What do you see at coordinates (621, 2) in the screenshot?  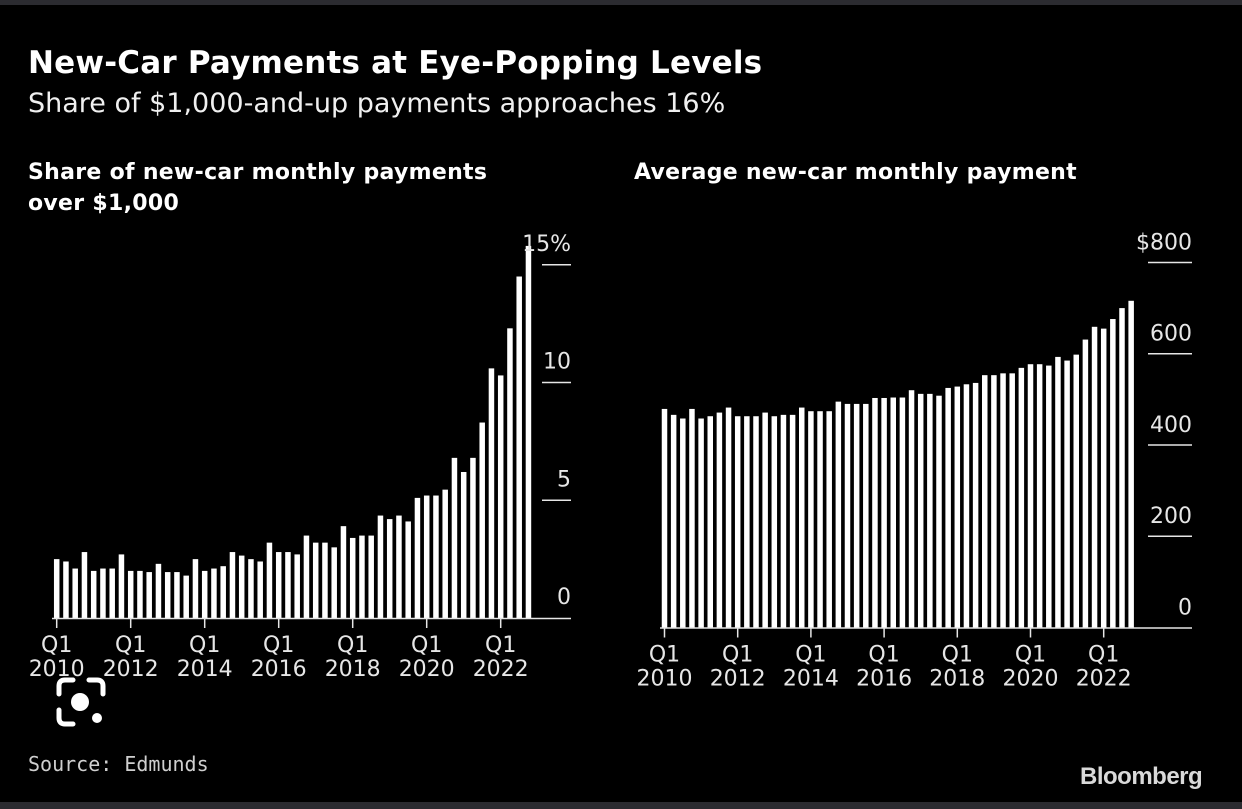 I see `top-frame-band` at bounding box center [621, 2].